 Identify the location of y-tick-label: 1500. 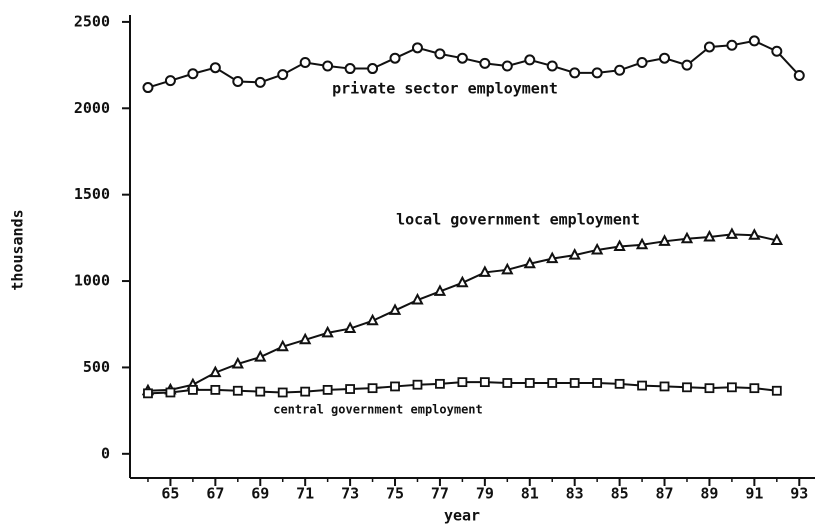
(92, 194).